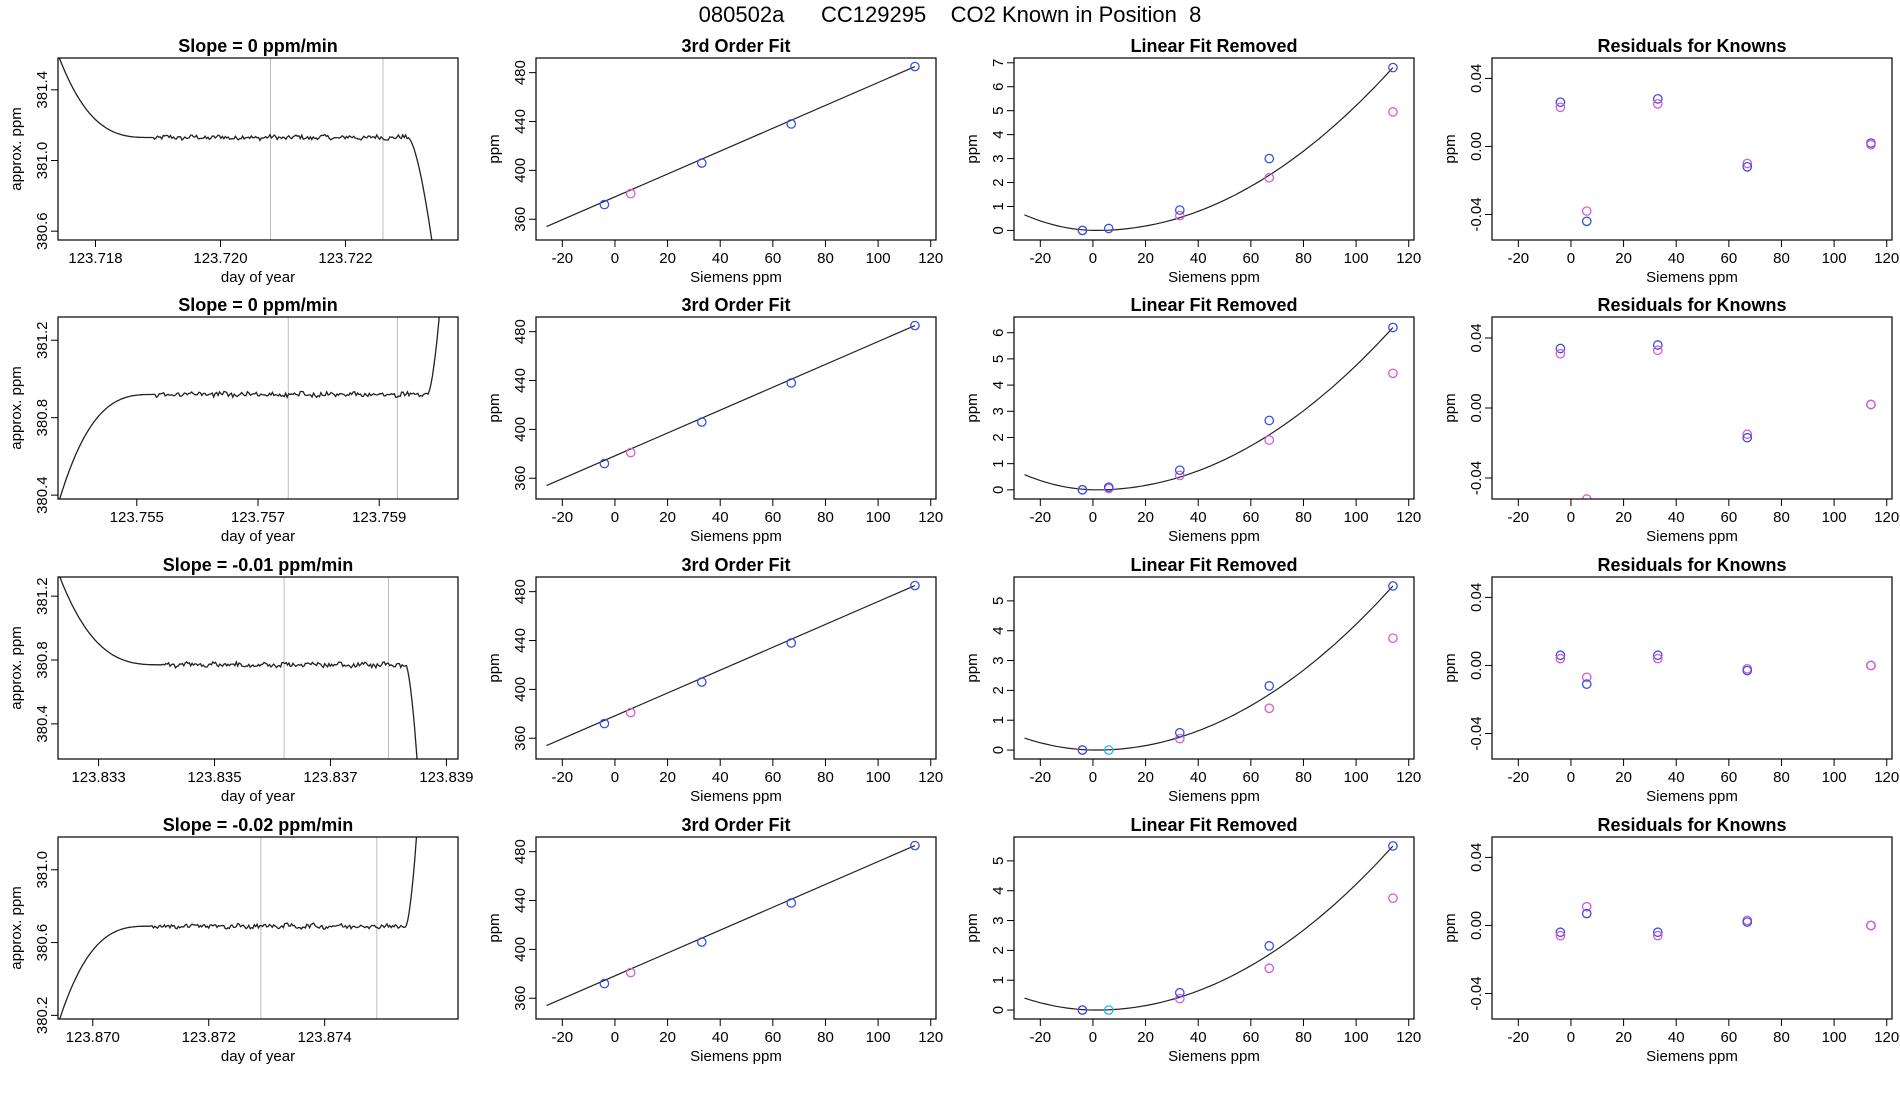 The height and width of the screenshot is (1100, 1900). Describe the element at coordinates (1214, 796) in the screenshot. I see `x-axis-label: Siemens ppm` at that location.